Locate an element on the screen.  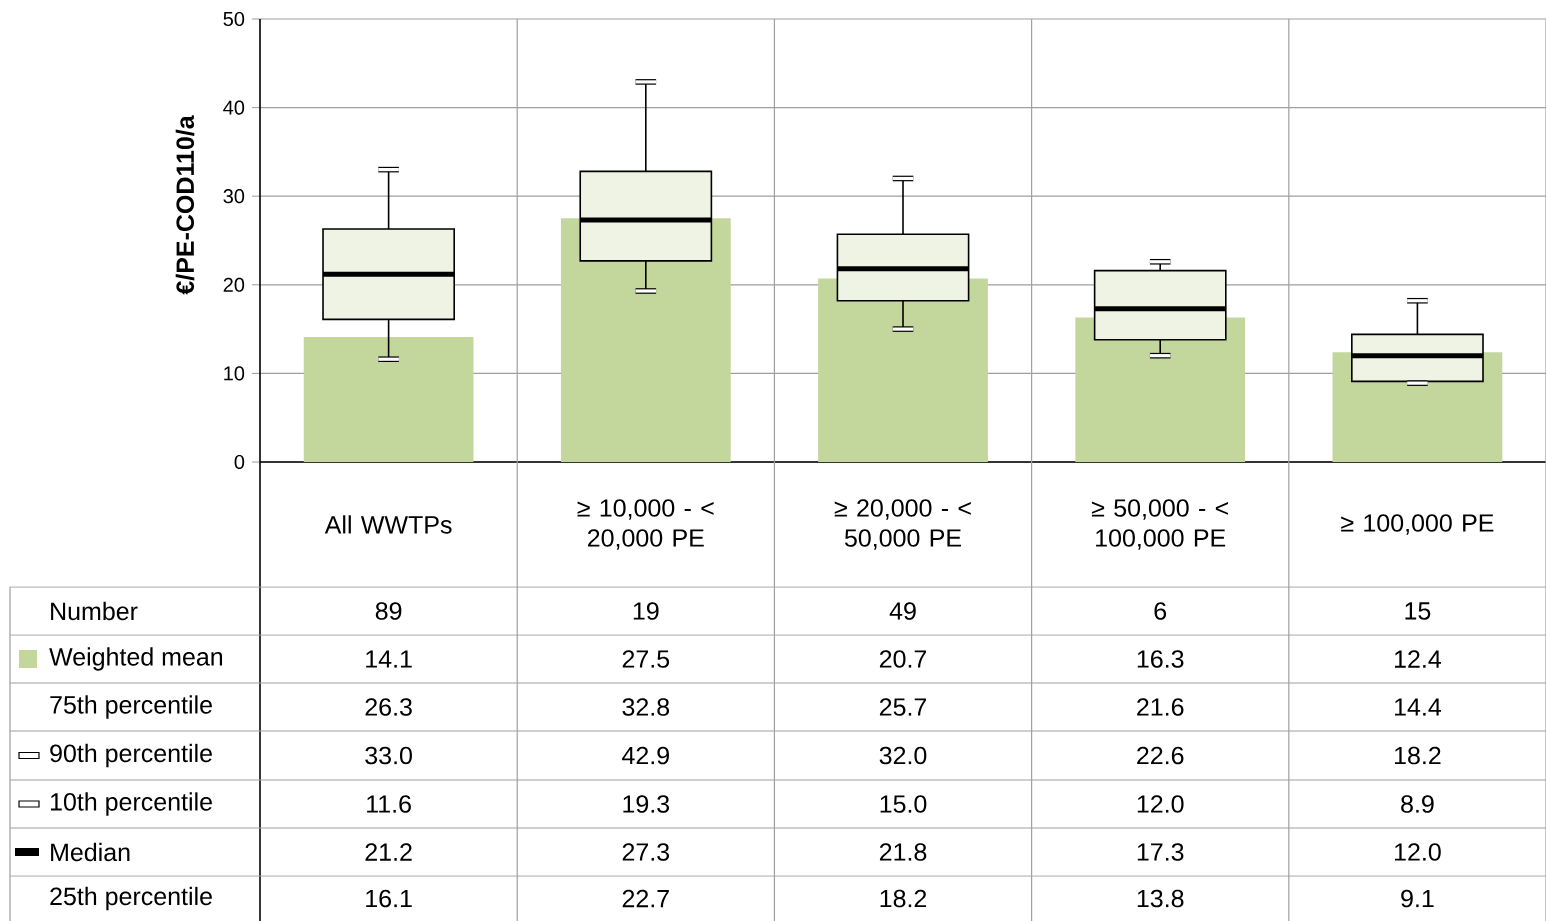
text: 49 is located at coordinates (902, 611).